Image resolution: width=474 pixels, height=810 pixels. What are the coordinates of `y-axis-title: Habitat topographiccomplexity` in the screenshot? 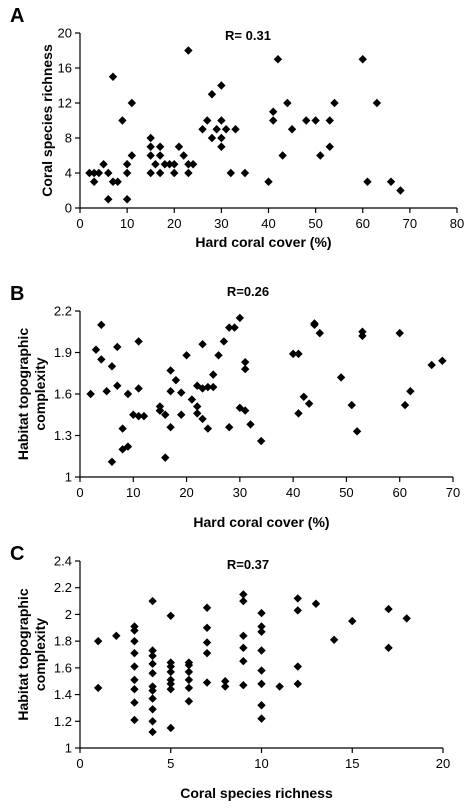 It's located at (31, 394).